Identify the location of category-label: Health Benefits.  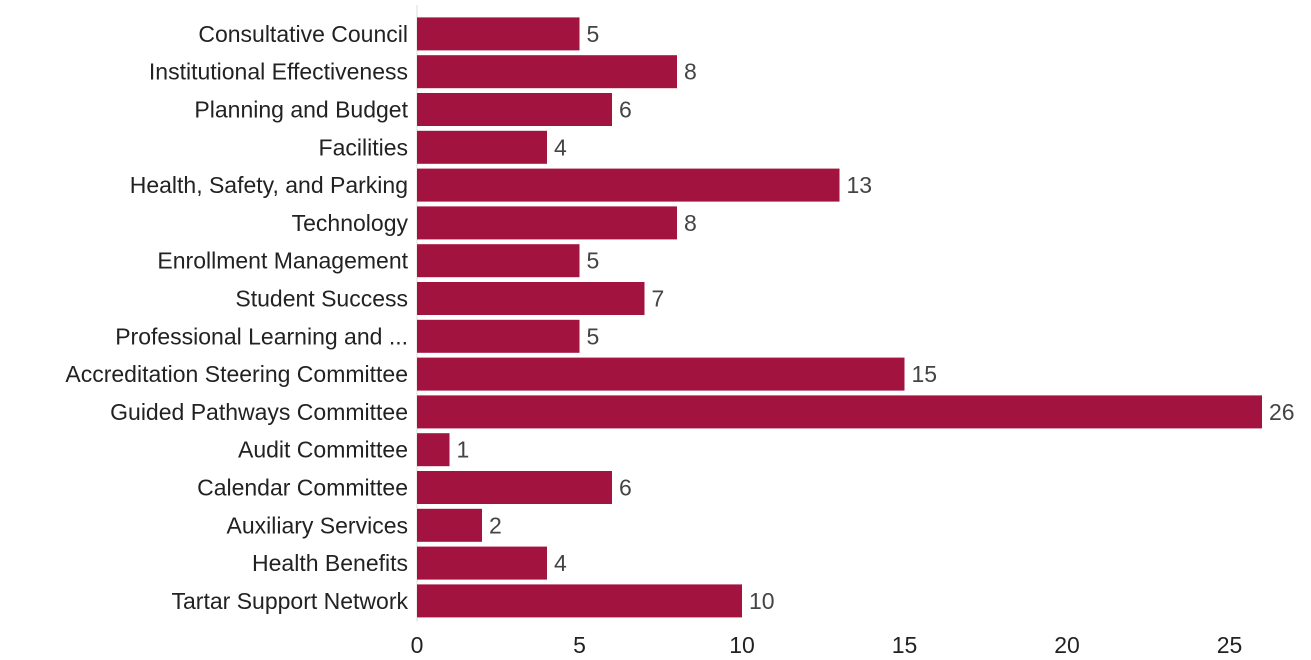
(330, 563).